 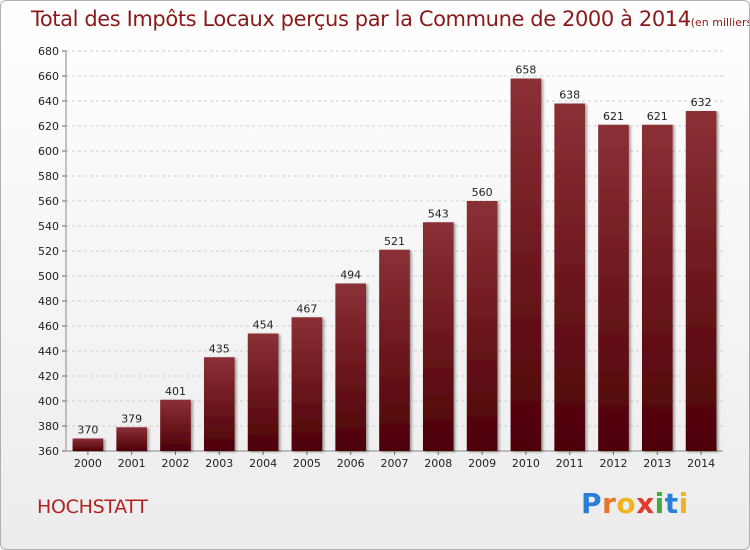 What do you see at coordinates (307, 463) in the screenshot?
I see `x-tick-label-2005: 2005` at bounding box center [307, 463].